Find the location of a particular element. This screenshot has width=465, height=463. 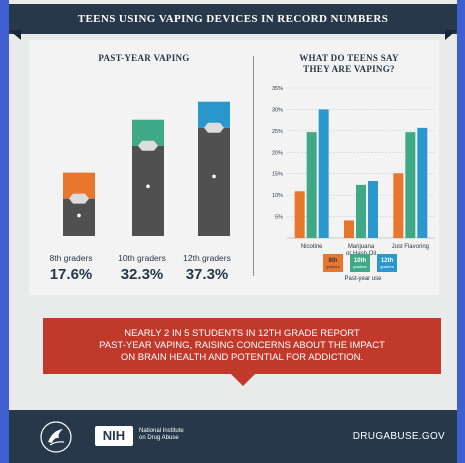

right-section-title: WHAT DO TEENS SAY THEY ARE VAPING? is located at coordinates (349, 64).